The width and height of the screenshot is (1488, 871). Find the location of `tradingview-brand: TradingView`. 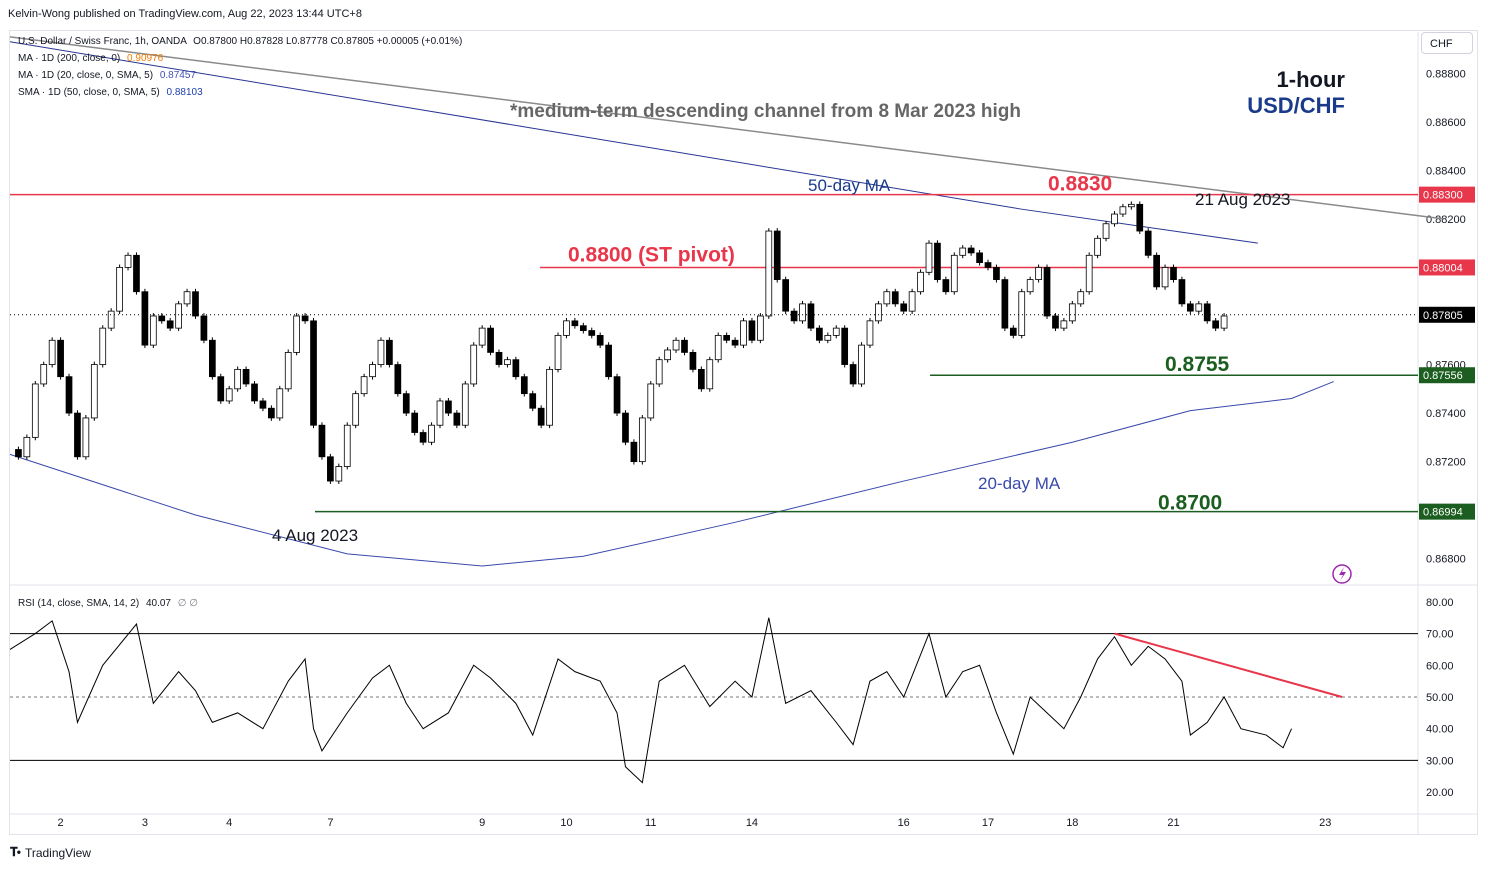

tradingview-brand: TradingView is located at coordinates (57, 852).